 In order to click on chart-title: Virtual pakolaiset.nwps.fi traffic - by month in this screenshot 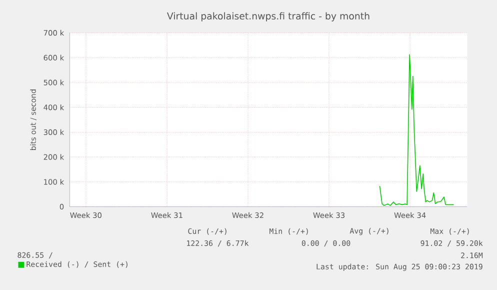, I will do `click(268, 17)`.